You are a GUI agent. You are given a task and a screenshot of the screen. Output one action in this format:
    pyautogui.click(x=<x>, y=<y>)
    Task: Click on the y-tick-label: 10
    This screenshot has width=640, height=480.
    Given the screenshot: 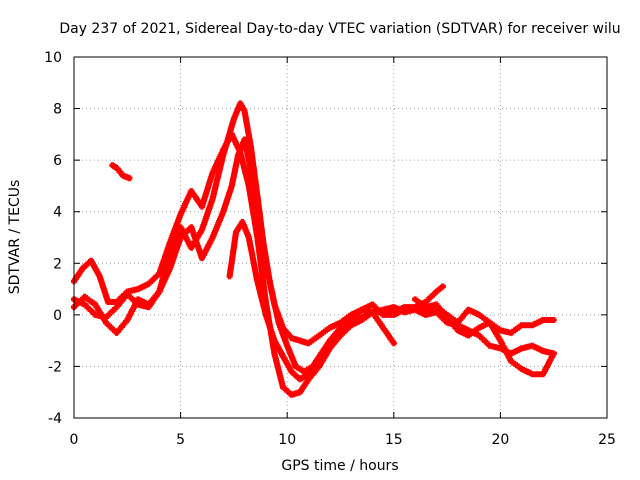 What is the action you would take?
    pyautogui.click(x=53, y=58)
    